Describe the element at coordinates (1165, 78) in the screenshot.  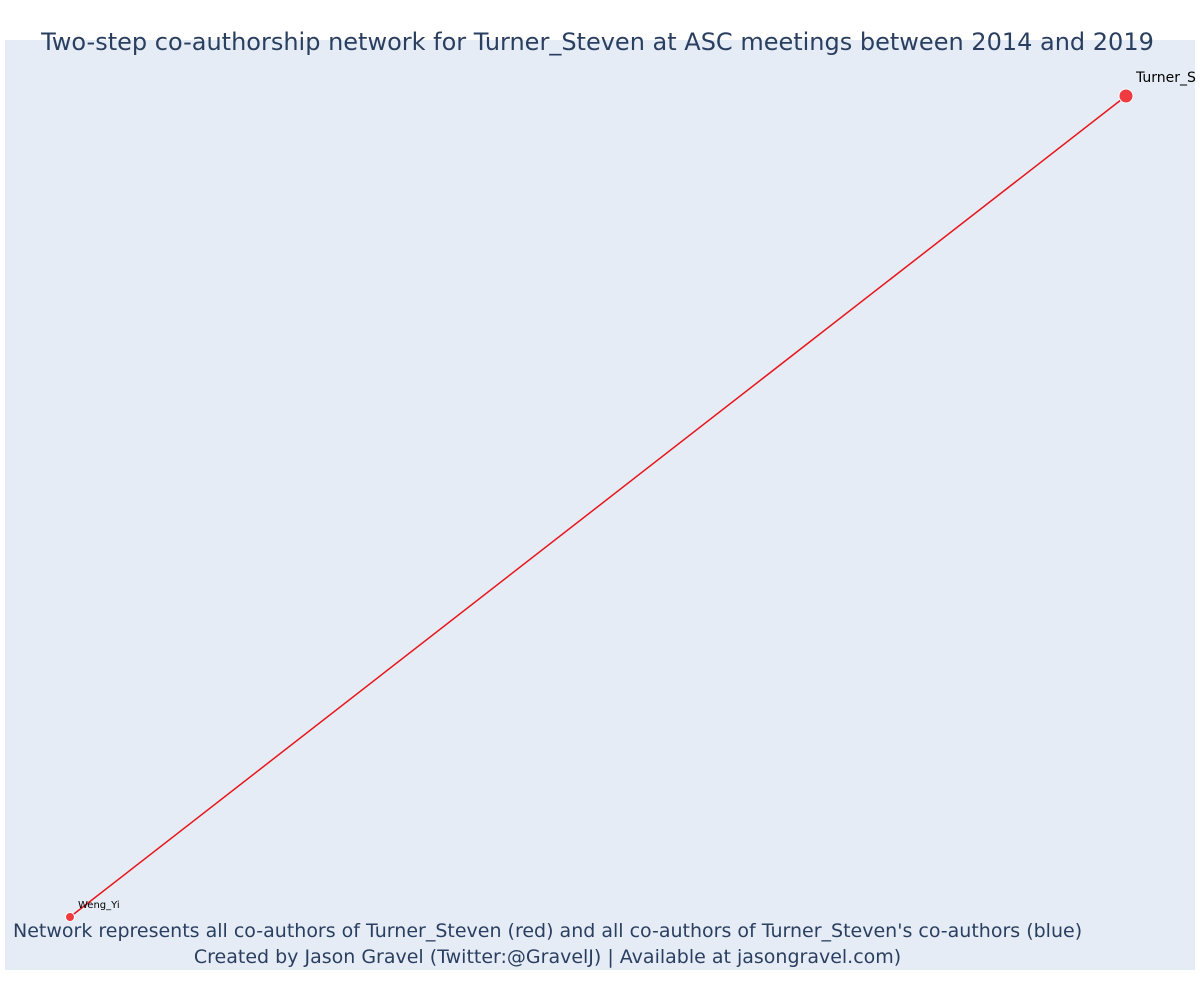
I see `node-label-turner-steven: Turner_S` at that location.